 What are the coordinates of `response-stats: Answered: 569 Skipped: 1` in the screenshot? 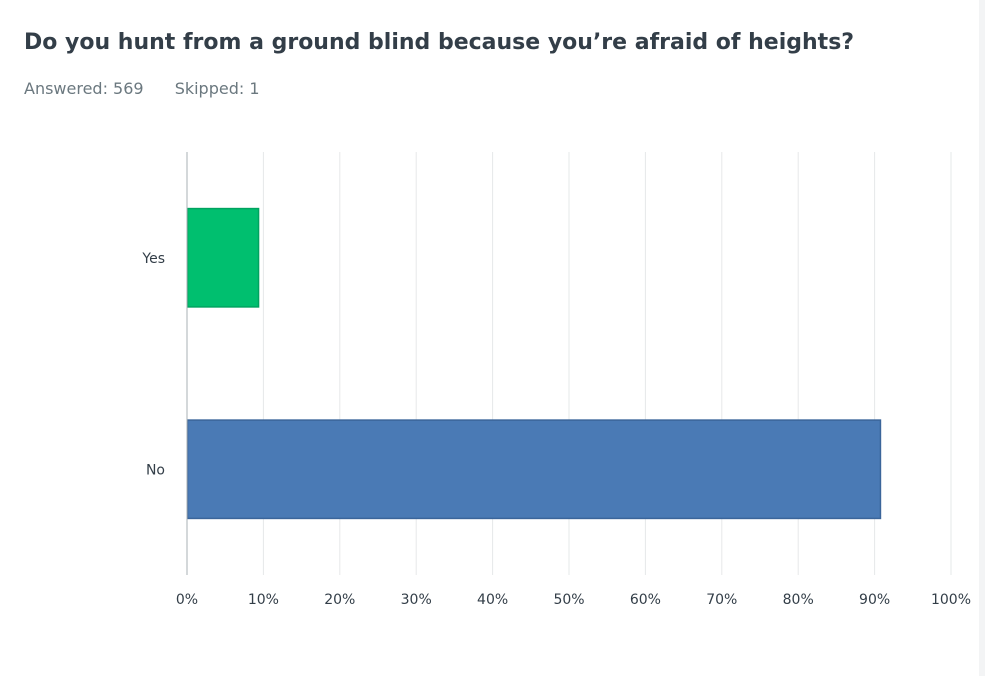 It's located at (155, 88).